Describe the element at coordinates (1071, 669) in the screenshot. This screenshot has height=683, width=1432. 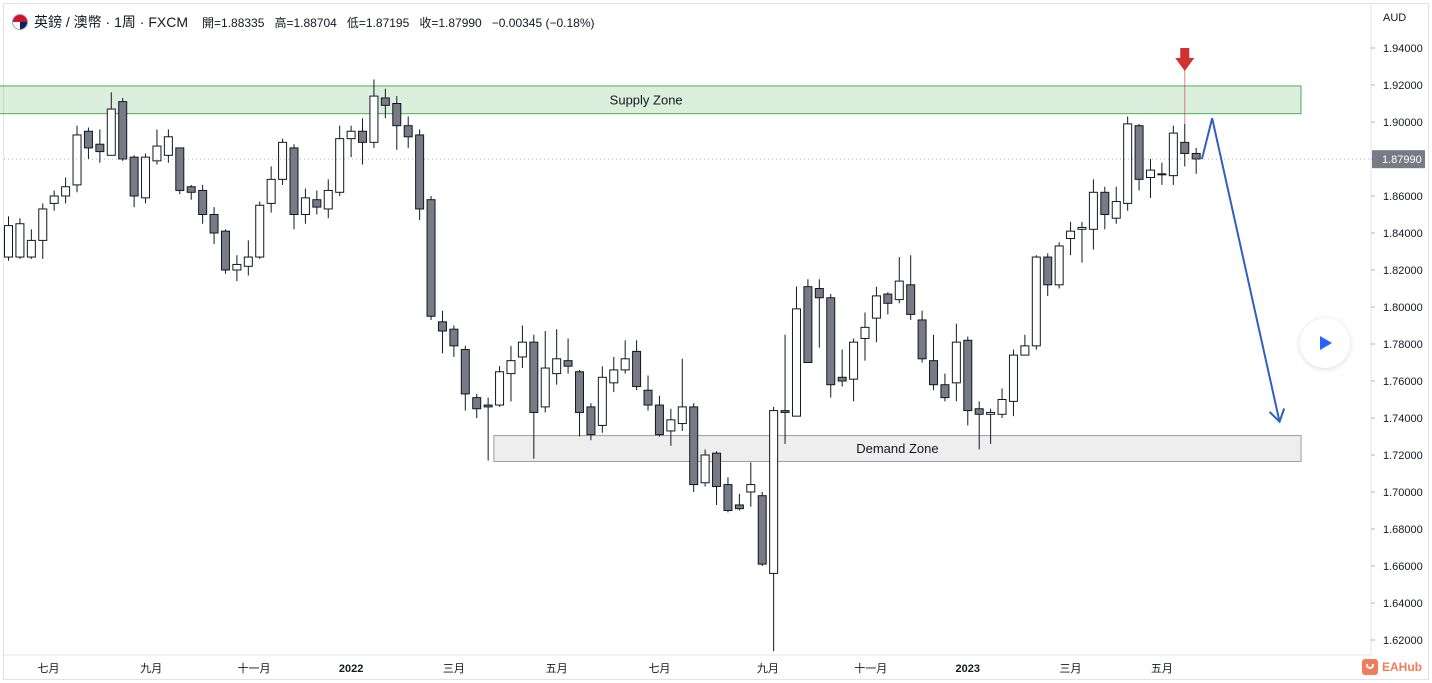
I see `x-tick-label: 三月` at that location.